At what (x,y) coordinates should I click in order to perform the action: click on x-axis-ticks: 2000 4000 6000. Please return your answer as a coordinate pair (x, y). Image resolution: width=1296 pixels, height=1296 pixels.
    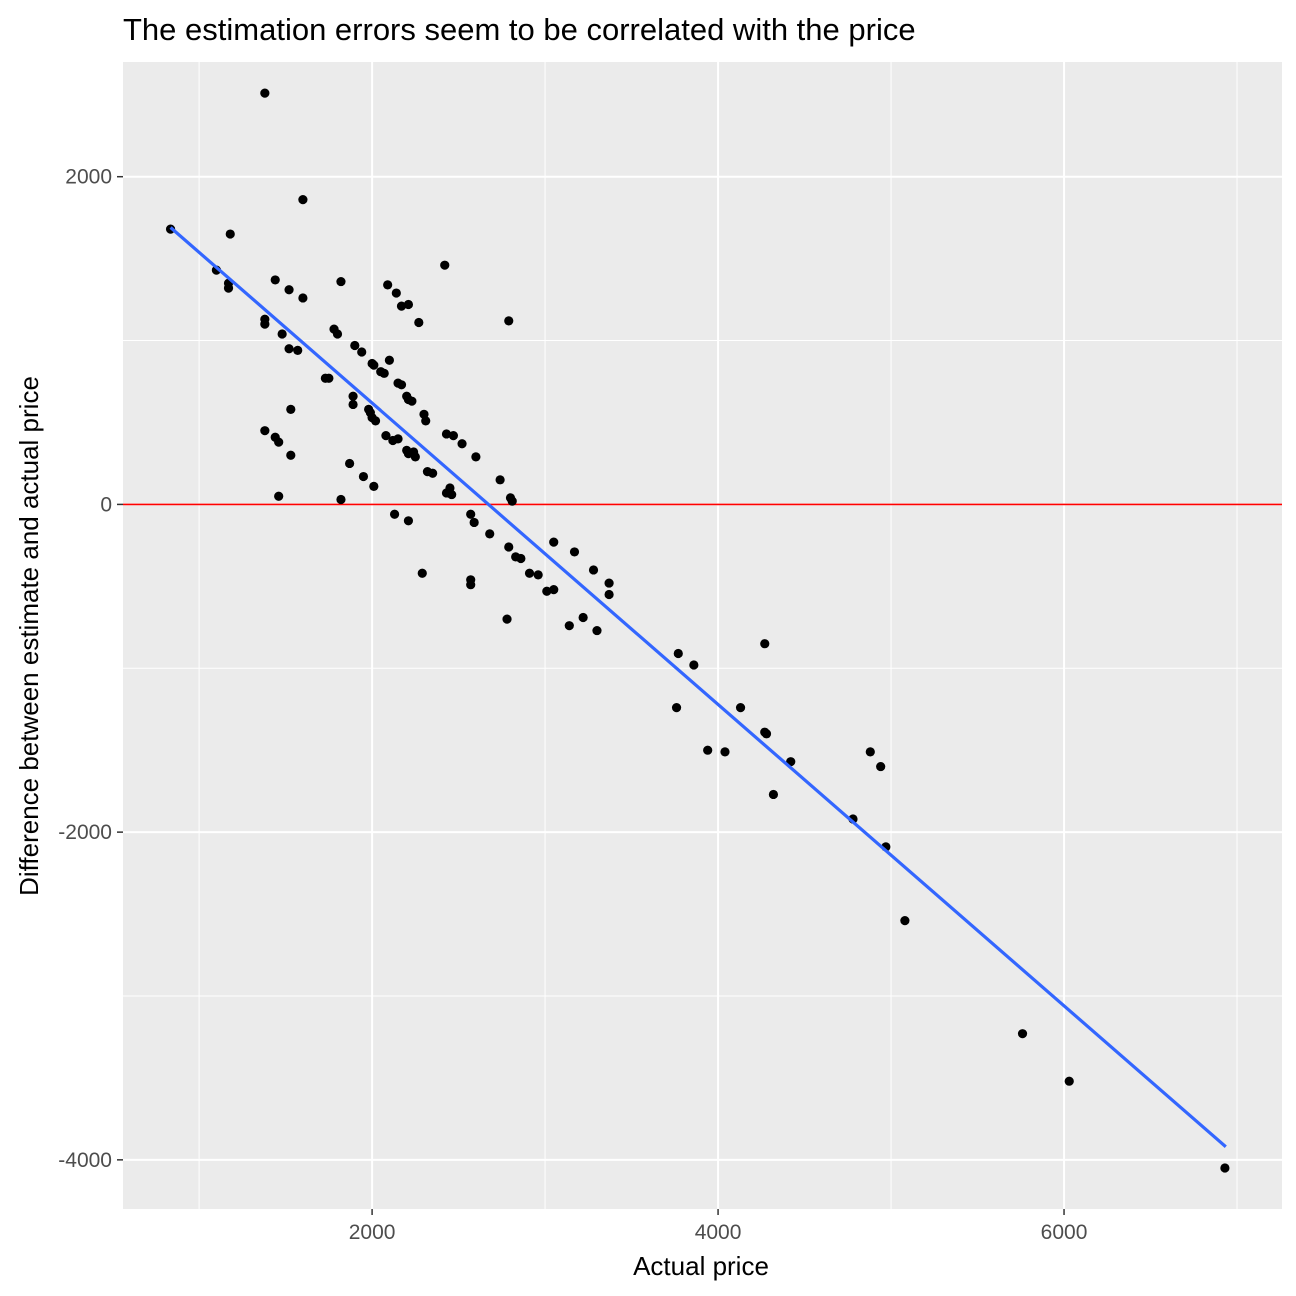
    Looking at the image, I should click on (718, 1226).